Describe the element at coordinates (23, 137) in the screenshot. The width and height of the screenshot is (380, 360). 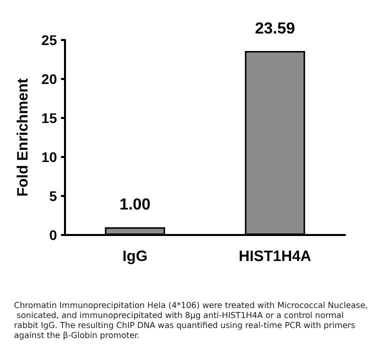
I see `y-axis-title: Fold Enrichment` at that location.